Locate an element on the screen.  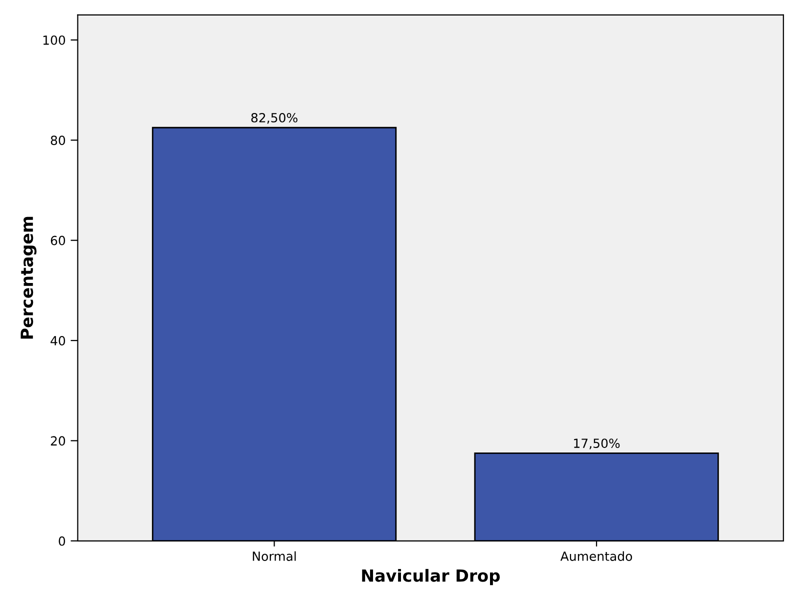
x-tick-label: Aumentado is located at coordinates (596, 556).